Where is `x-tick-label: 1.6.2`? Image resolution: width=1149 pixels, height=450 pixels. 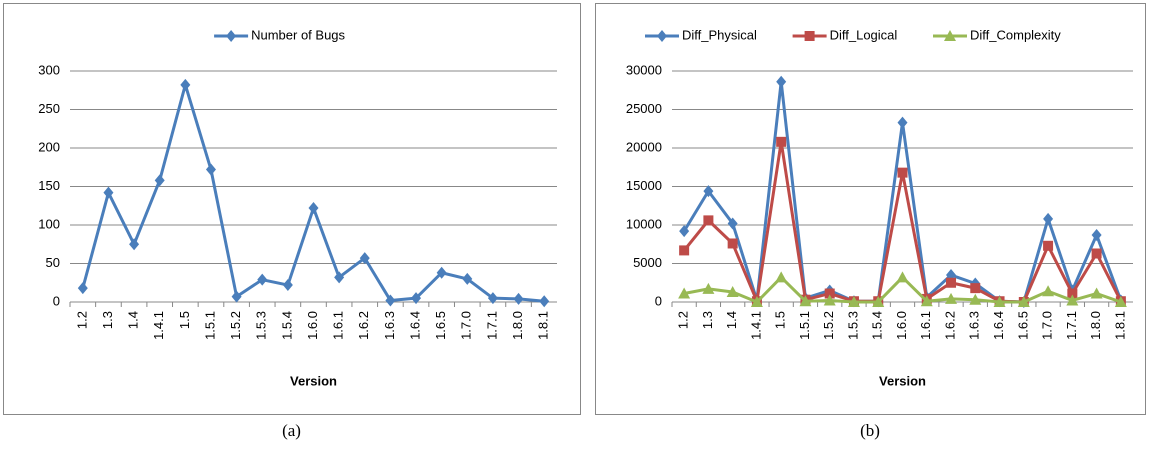 x-tick-label: 1.6.2 is located at coordinates (949, 325).